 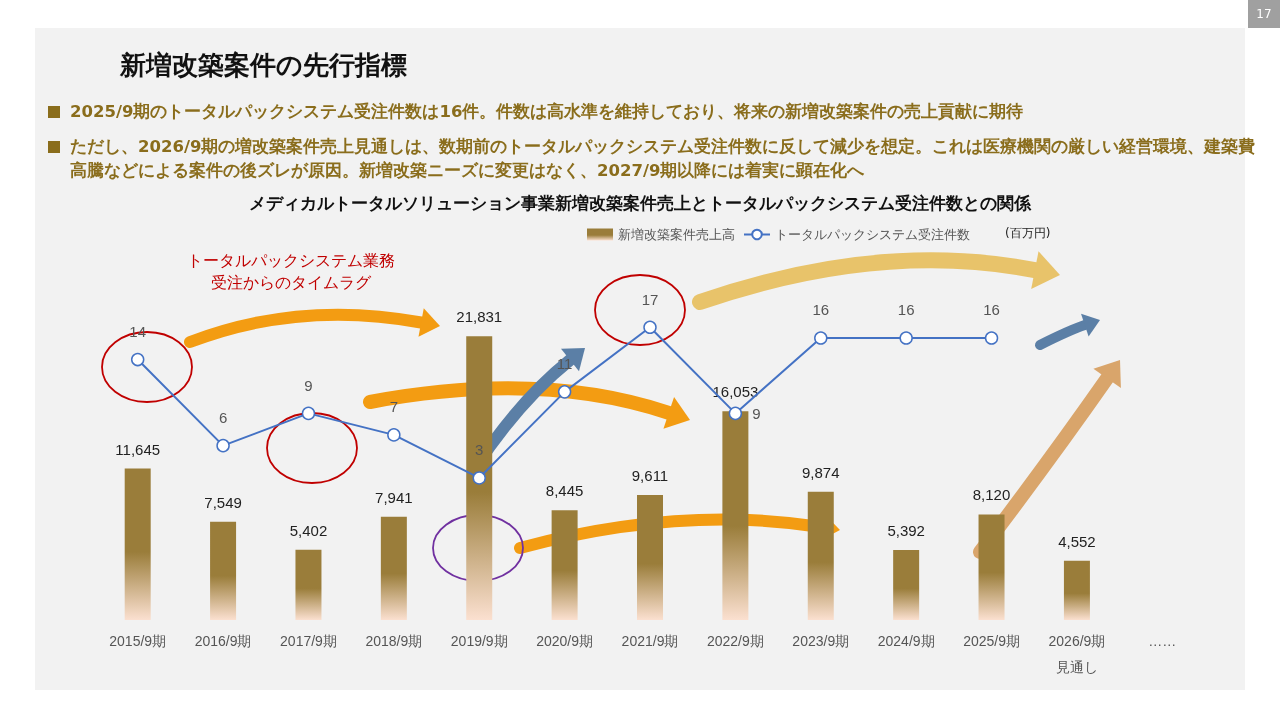 I want to click on text: ただし、2026/9期の増改築案件売上見通しは、数期前のトータルパックシステム受注件数に反して減少を想定。これは医療機関の厳しい経営環境、建築費高騰などによる案件の後ズレが原因。新増改築ニーズに変更はなく、2027/9期以降には着実に顕在化へ, so click(x=654, y=159).